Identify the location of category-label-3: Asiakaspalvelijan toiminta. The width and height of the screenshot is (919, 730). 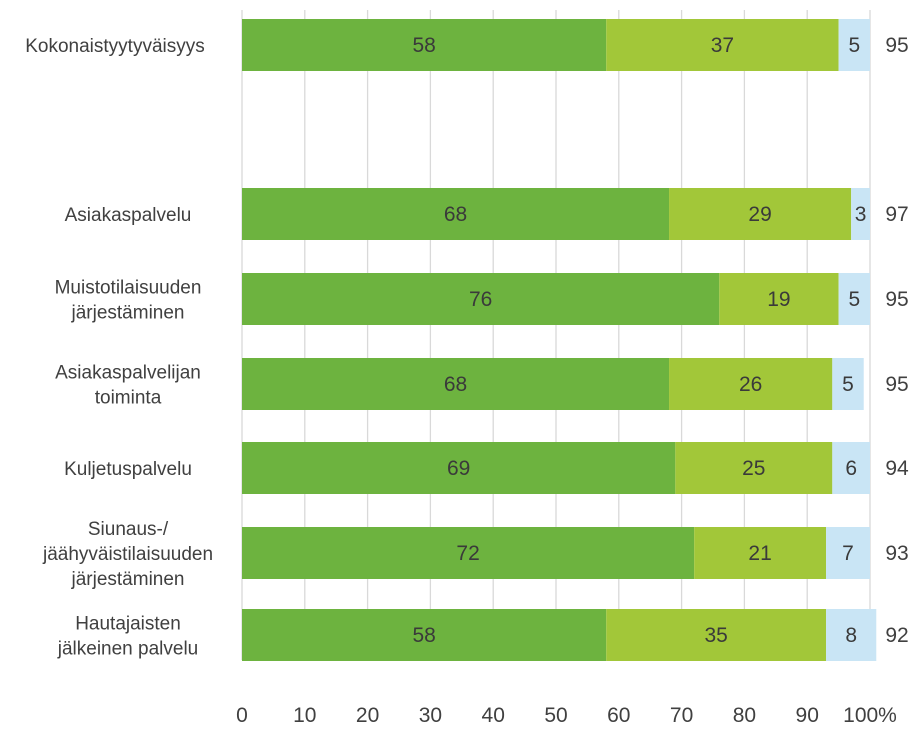
(128, 386).